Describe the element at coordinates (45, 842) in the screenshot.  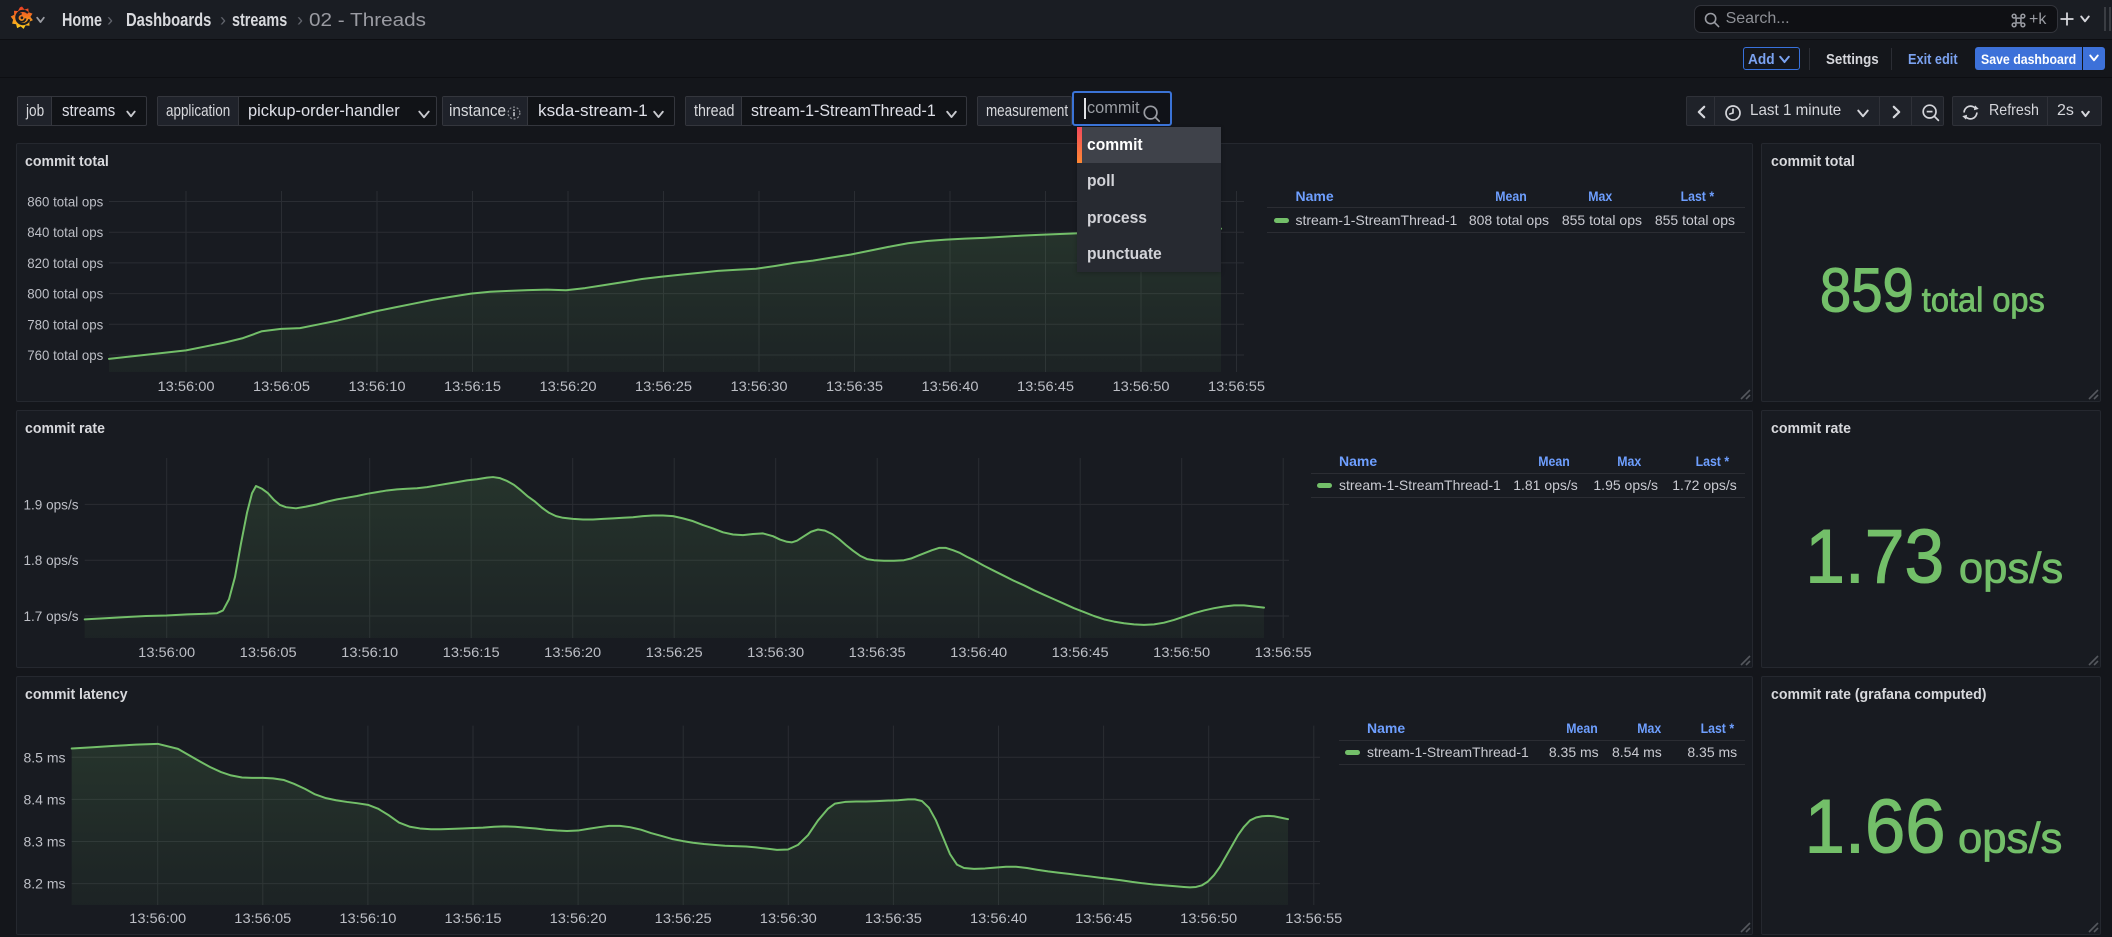
I see `svg-text: 8.3 ms` at that location.